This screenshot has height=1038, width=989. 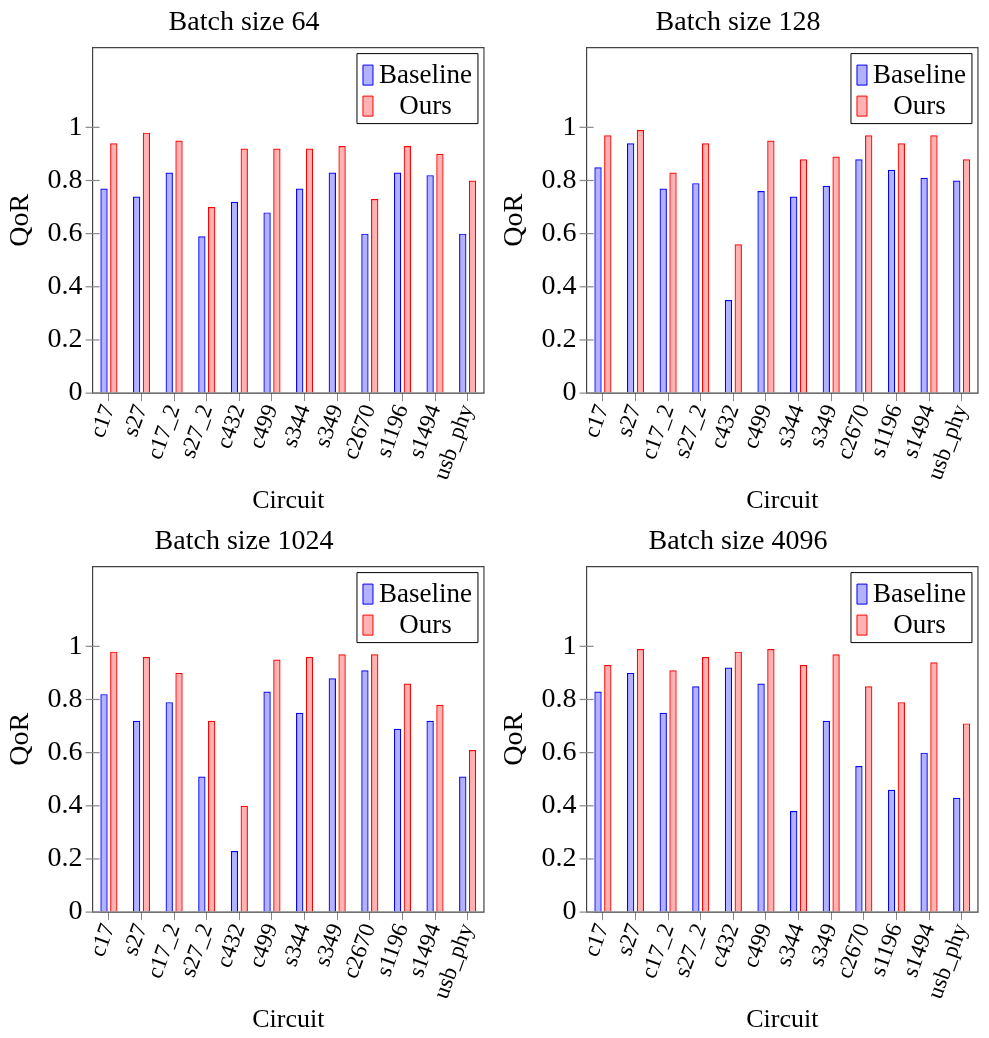 What do you see at coordinates (244, 540) in the screenshot?
I see `chart-title: Batch size 1024` at bounding box center [244, 540].